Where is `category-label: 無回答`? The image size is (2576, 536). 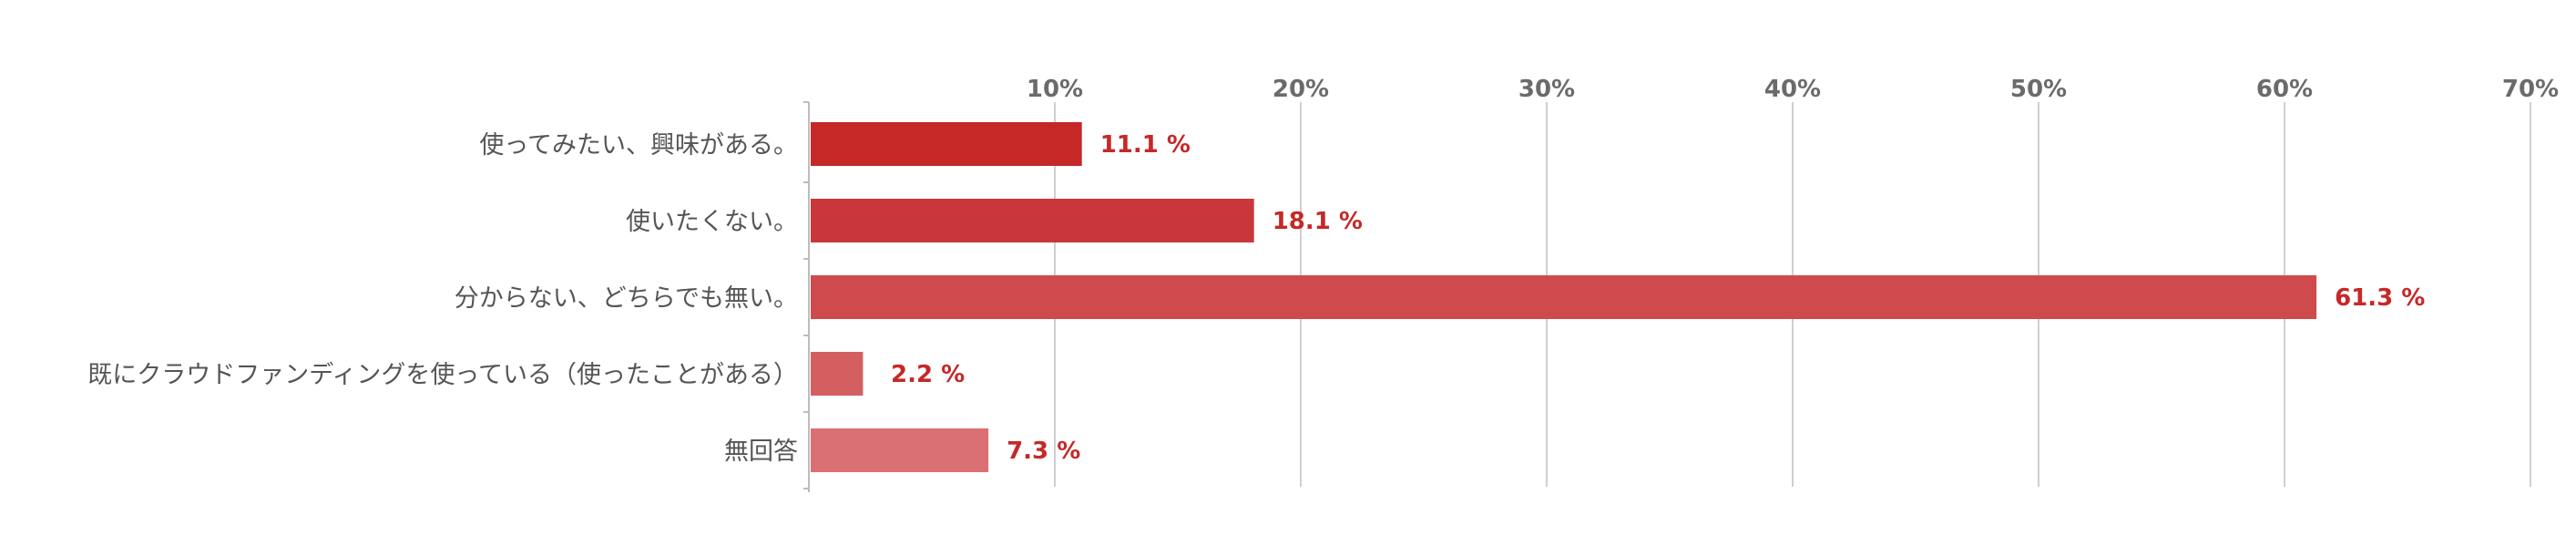 category-label: 無回答 is located at coordinates (761, 452).